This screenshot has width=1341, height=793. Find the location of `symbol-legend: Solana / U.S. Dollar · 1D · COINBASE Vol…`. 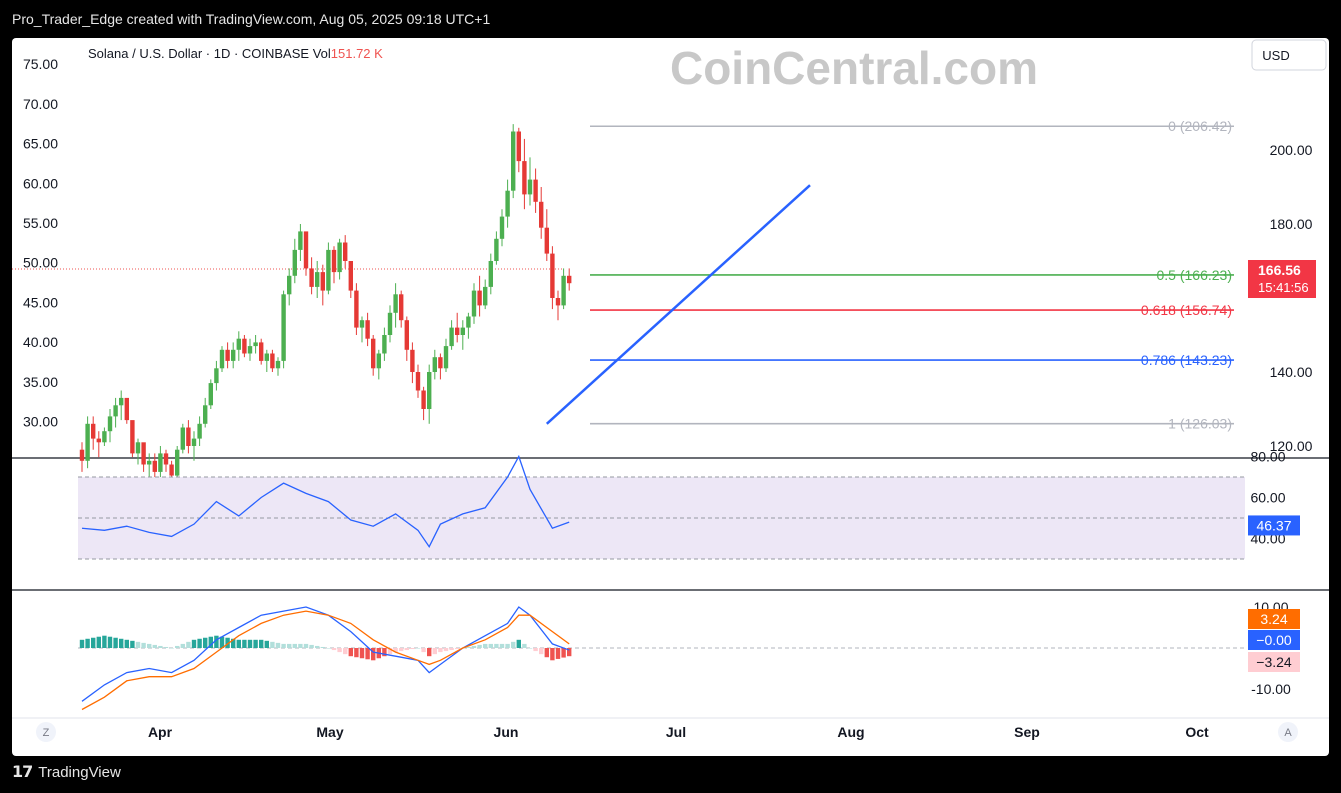

symbol-legend: Solana / U.S. Dollar · 1D · COINBASE Vol… is located at coordinates (235, 53).